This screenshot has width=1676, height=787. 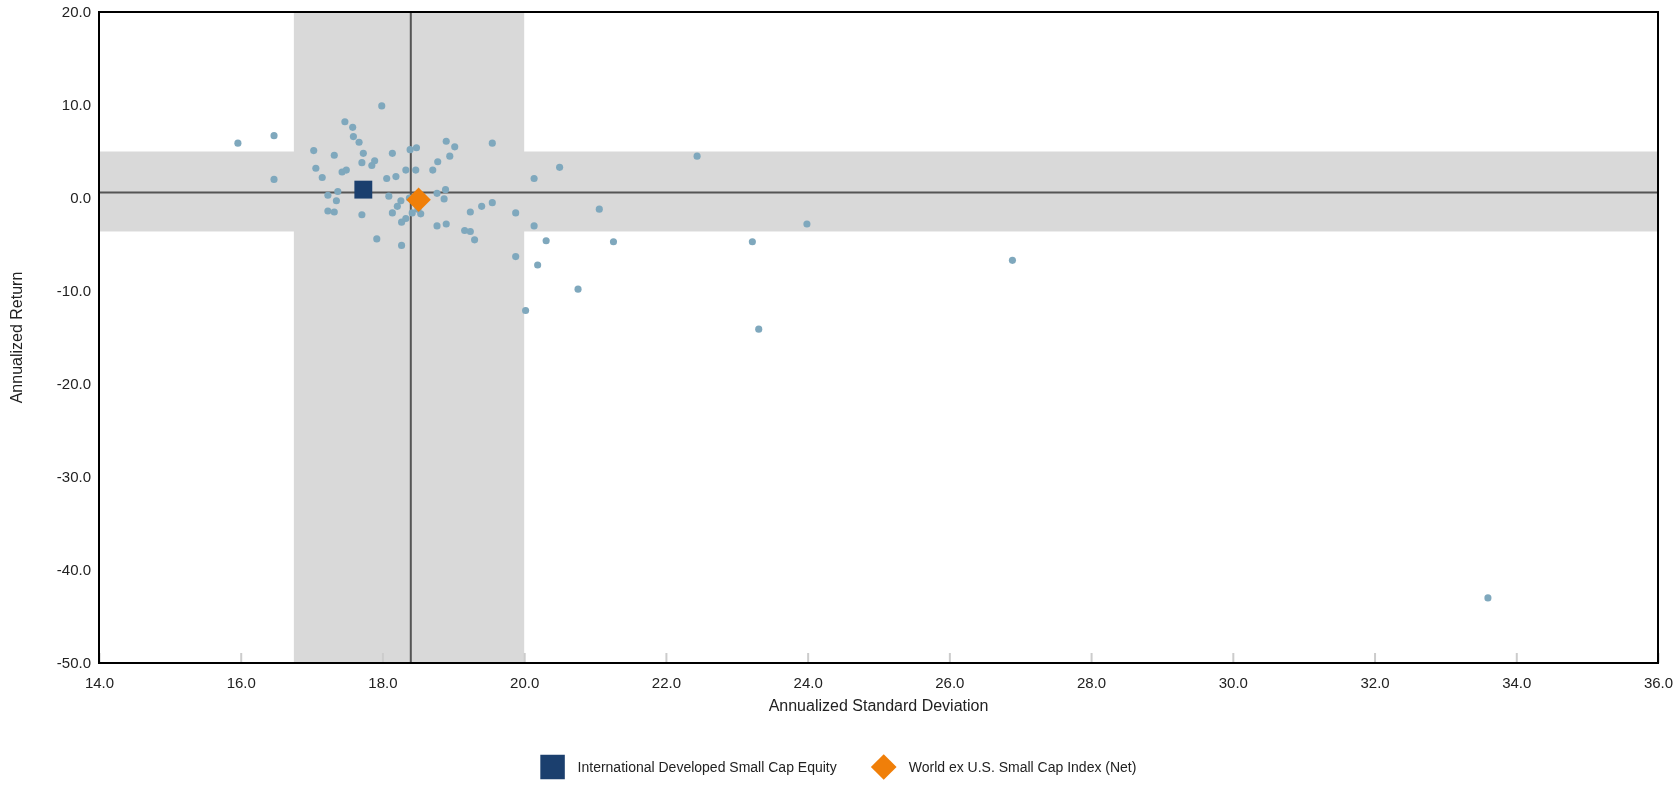 I want to click on y-tick-label: 10.0, so click(x=76, y=105).